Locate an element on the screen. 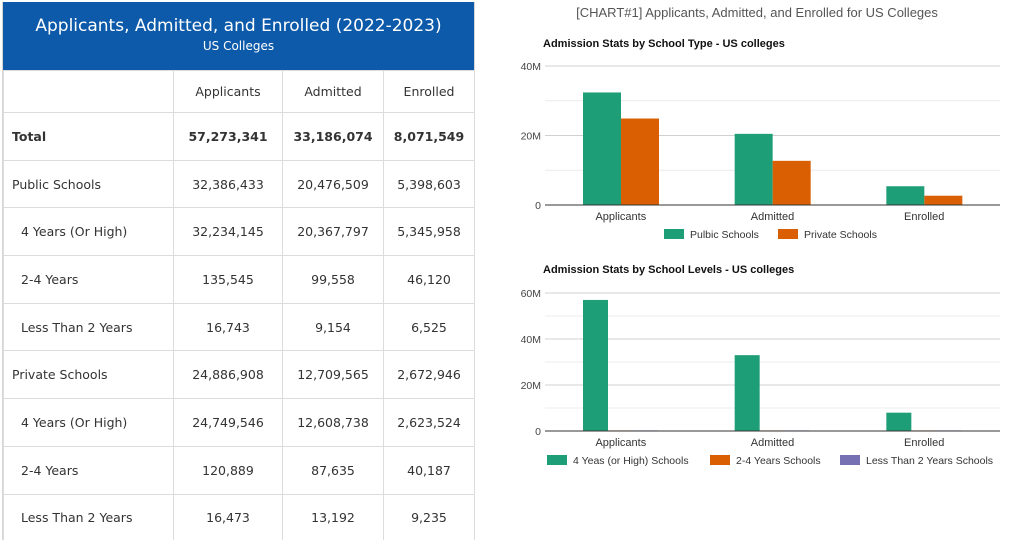  column-header-admitted: Admitted is located at coordinates (333, 91).